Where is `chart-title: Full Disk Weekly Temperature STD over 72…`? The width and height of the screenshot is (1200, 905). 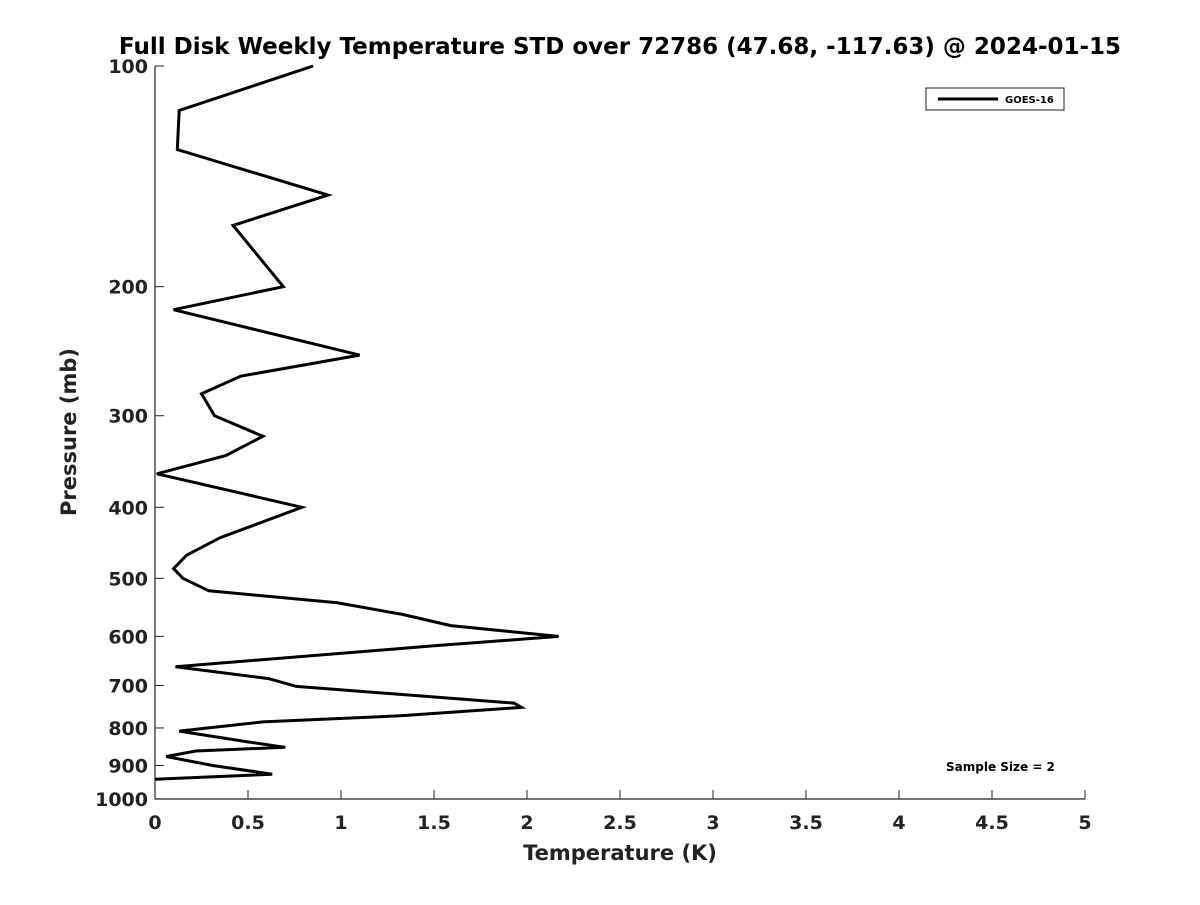
chart-title: Full Disk Weekly Temperature STD over 72… is located at coordinates (620, 47).